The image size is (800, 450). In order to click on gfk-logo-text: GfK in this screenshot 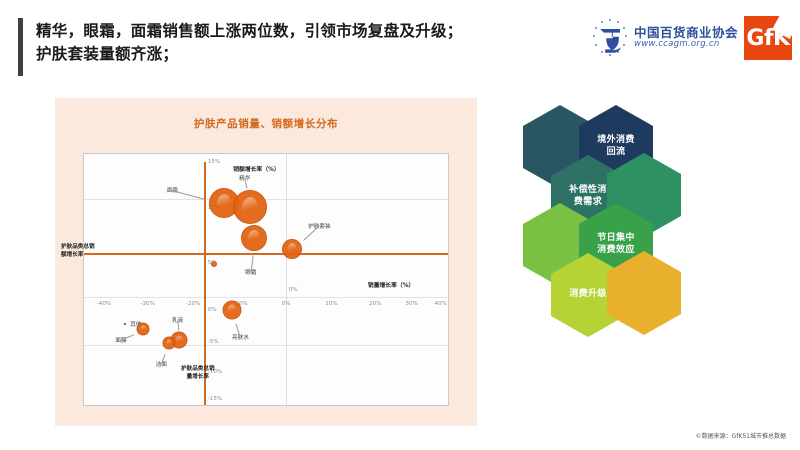, I will do `click(768, 38)`.